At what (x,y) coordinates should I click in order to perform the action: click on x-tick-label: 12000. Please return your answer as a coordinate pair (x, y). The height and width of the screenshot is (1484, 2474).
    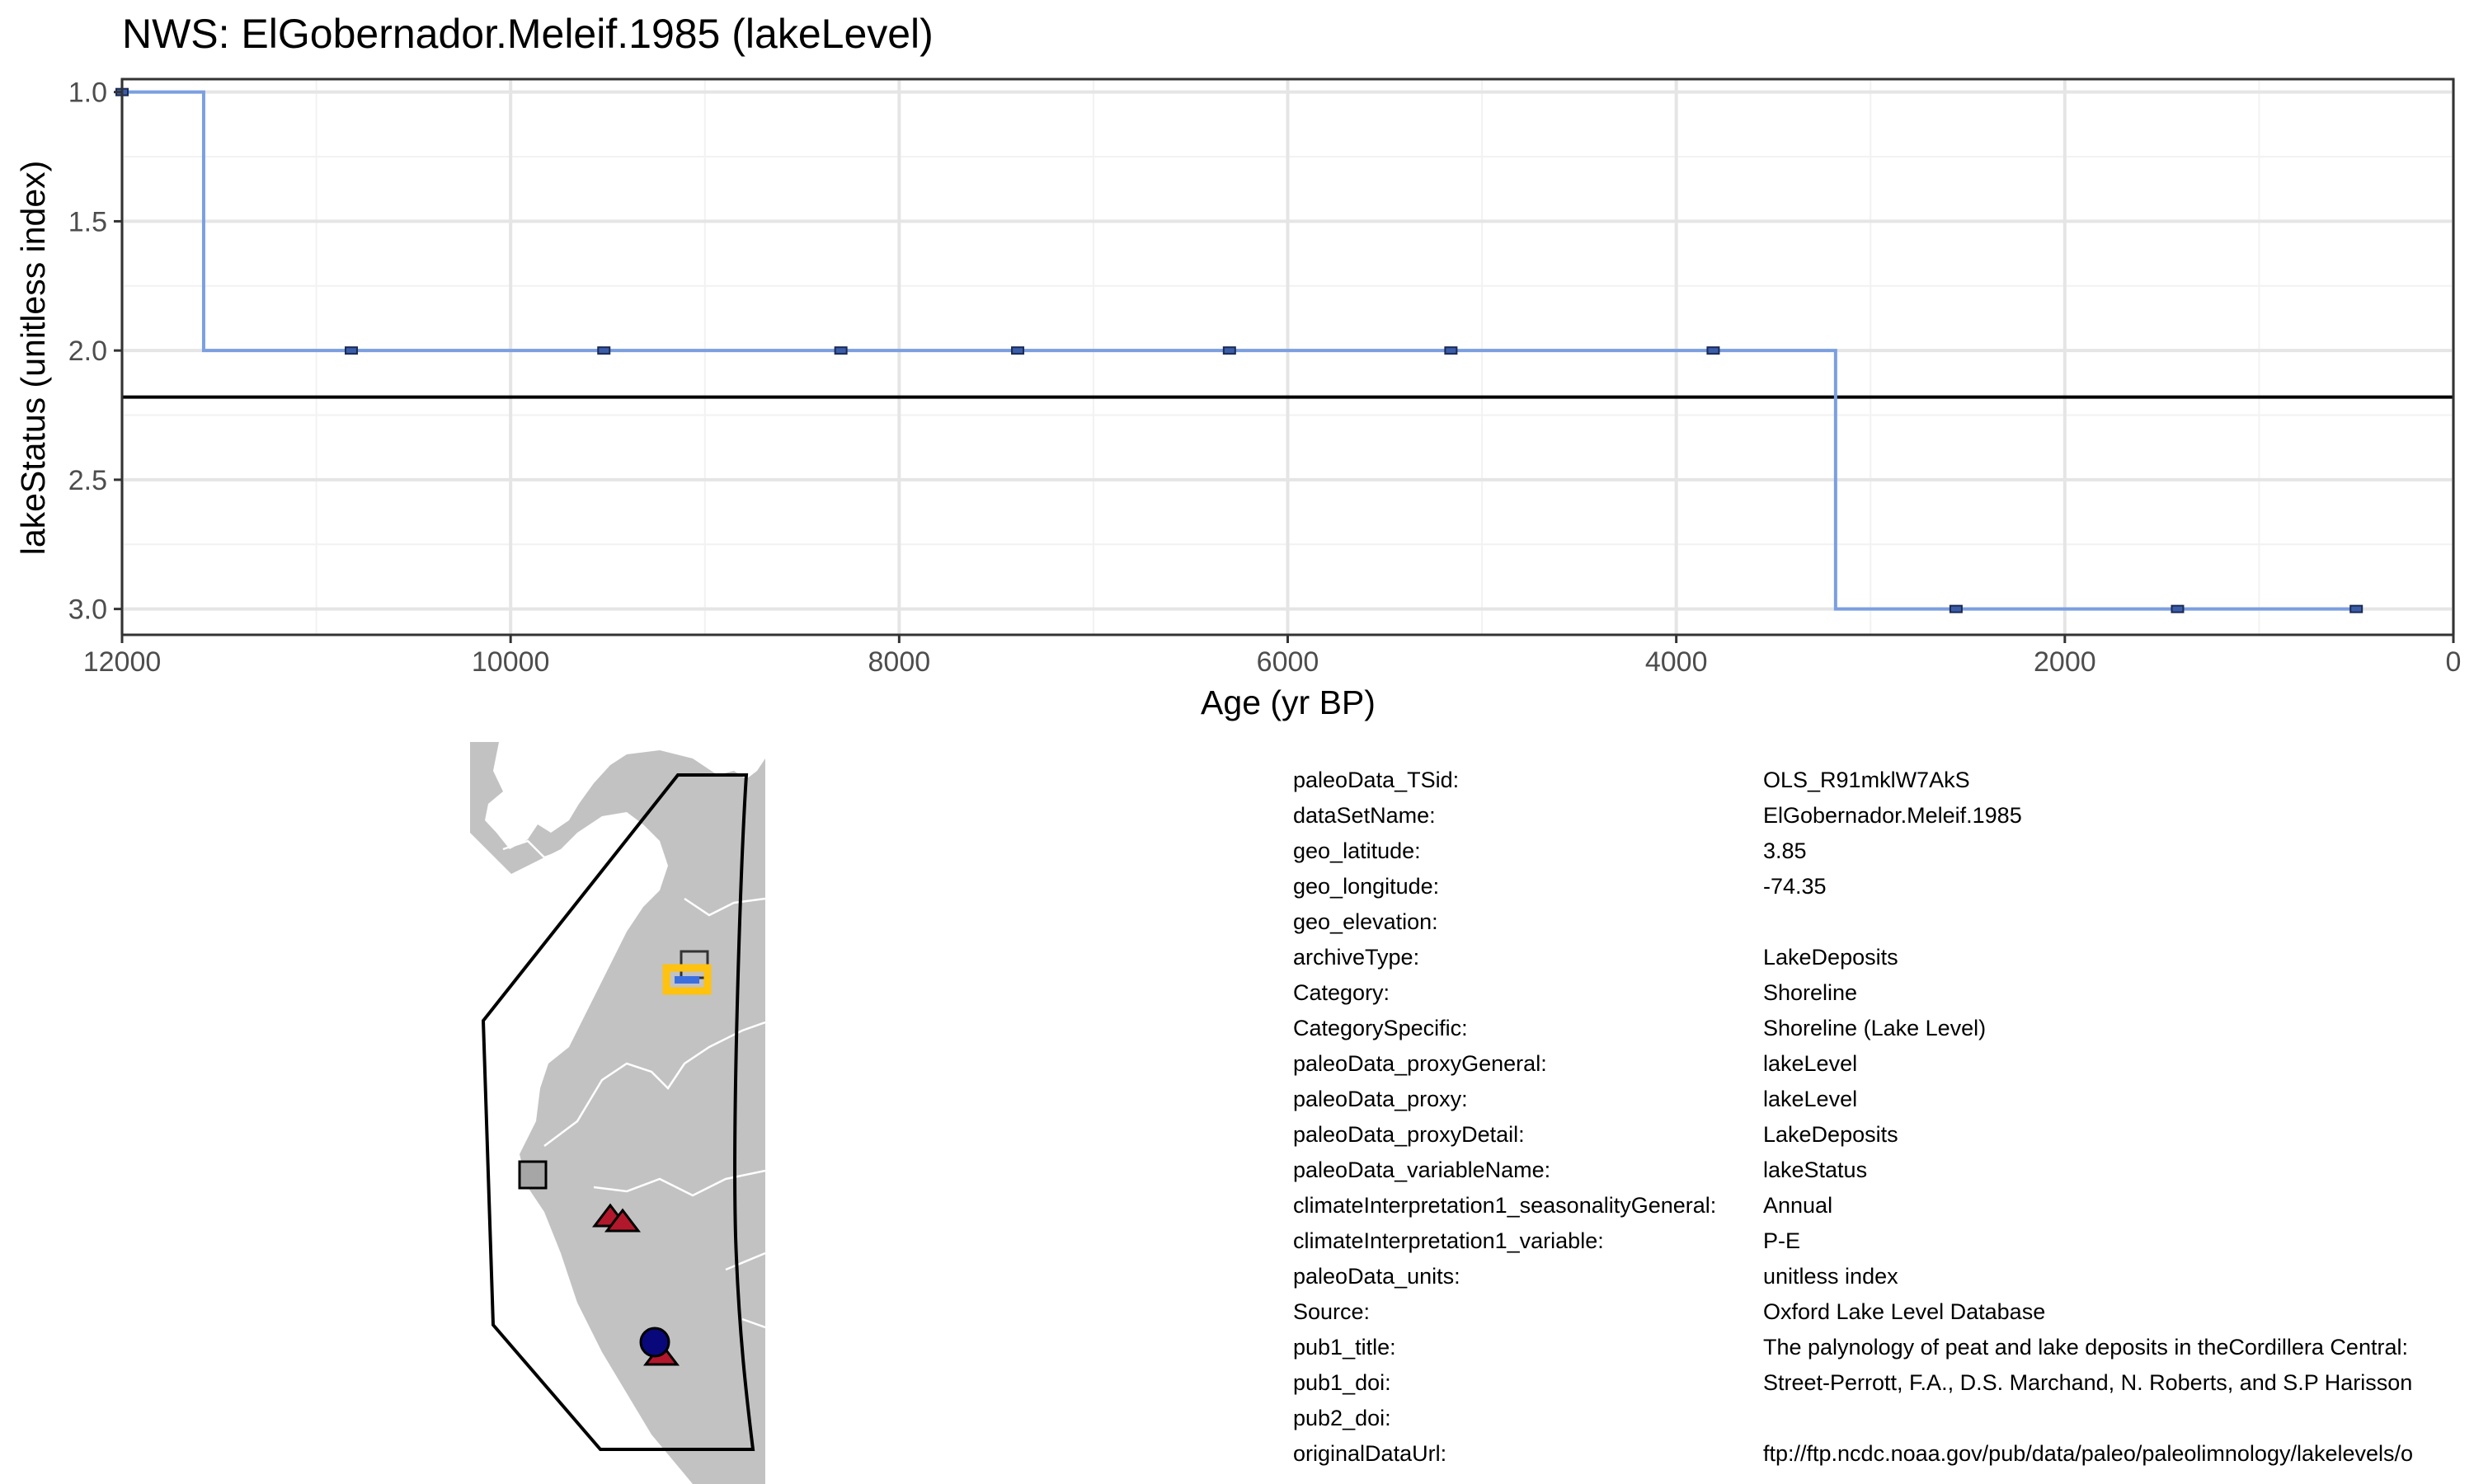
    Looking at the image, I should click on (122, 662).